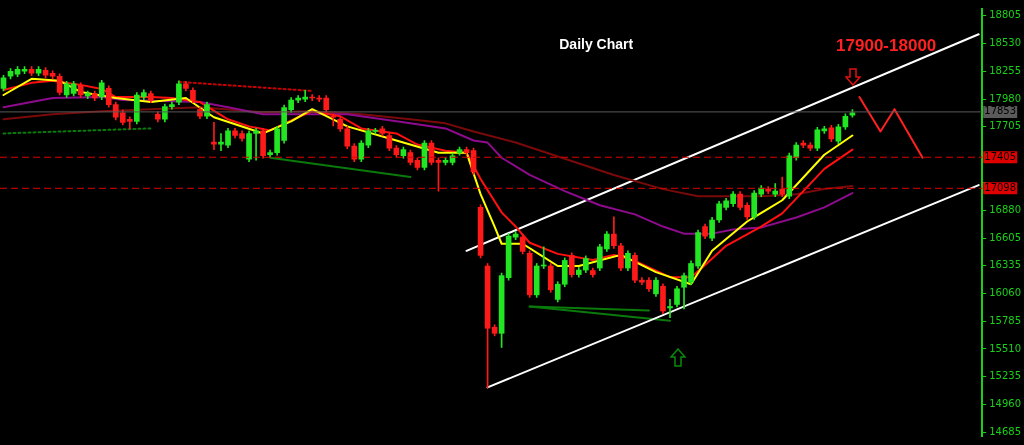 This screenshot has height=445, width=1024. What do you see at coordinates (1005, 237) in the screenshot?
I see `y-tick-label: 16605` at bounding box center [1005, 237].